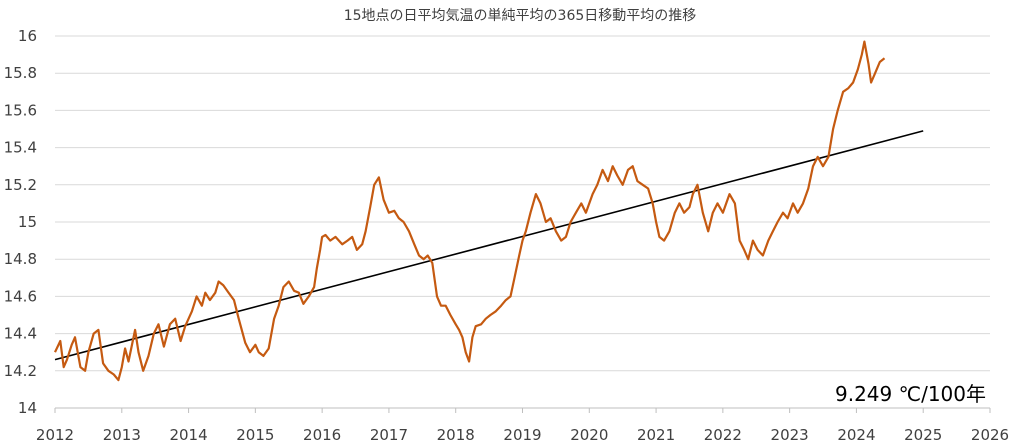 This screenshot has height=448, width=1024. What do you see at coordinates (188, 435) in the screenshot?
I see `x-tick-label: 2014` at bounding box center [188, 435].